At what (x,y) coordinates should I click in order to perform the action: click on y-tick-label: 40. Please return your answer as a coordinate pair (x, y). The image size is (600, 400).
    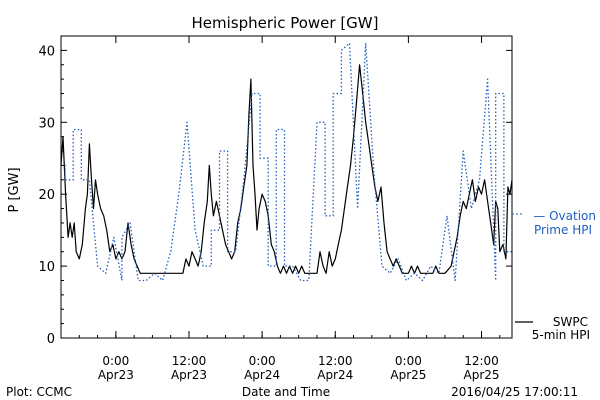
    Looking at the image, I should click on (46, 51).